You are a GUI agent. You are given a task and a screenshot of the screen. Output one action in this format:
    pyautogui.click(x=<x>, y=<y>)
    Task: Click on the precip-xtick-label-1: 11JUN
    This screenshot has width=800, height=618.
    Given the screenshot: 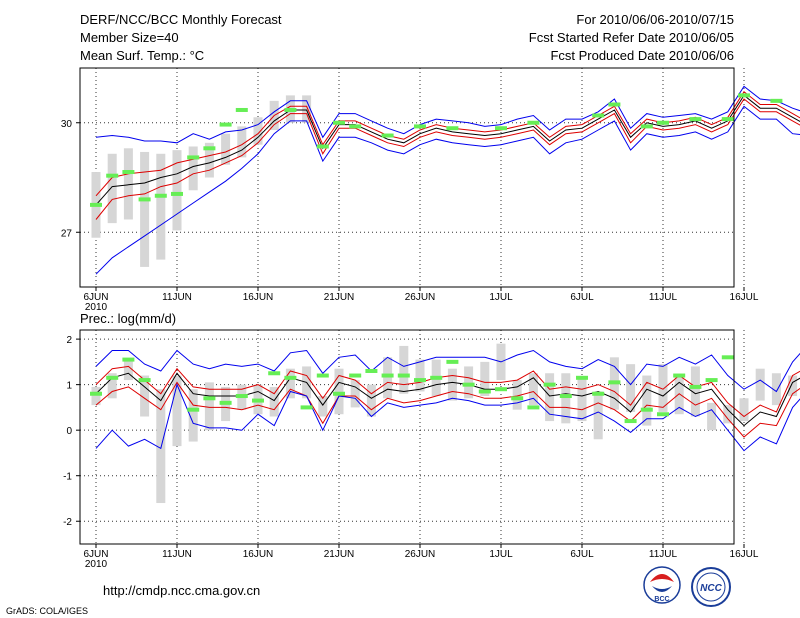 What is the action you would take?
    pyautogui.click(x=177, y=554)
    